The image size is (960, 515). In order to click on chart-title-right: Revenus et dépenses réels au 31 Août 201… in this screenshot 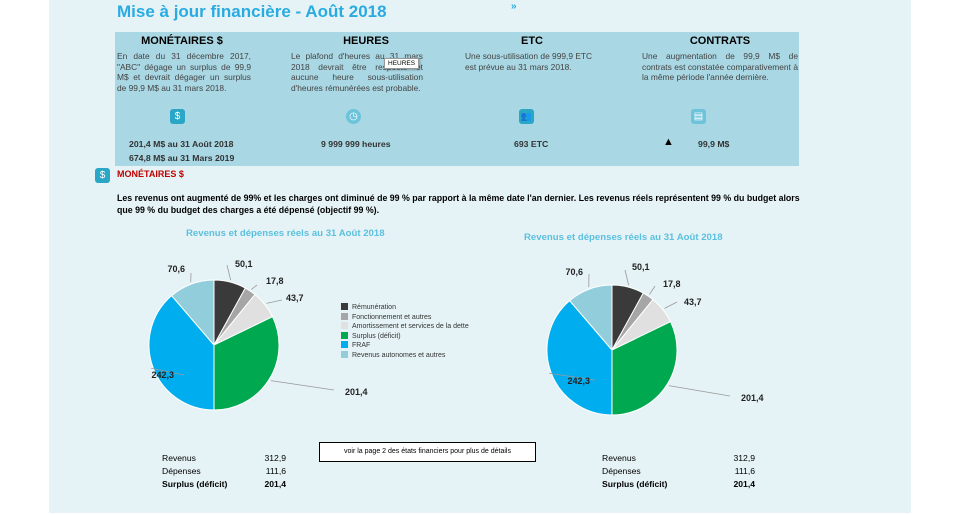, I will do `click(623, 237)`.